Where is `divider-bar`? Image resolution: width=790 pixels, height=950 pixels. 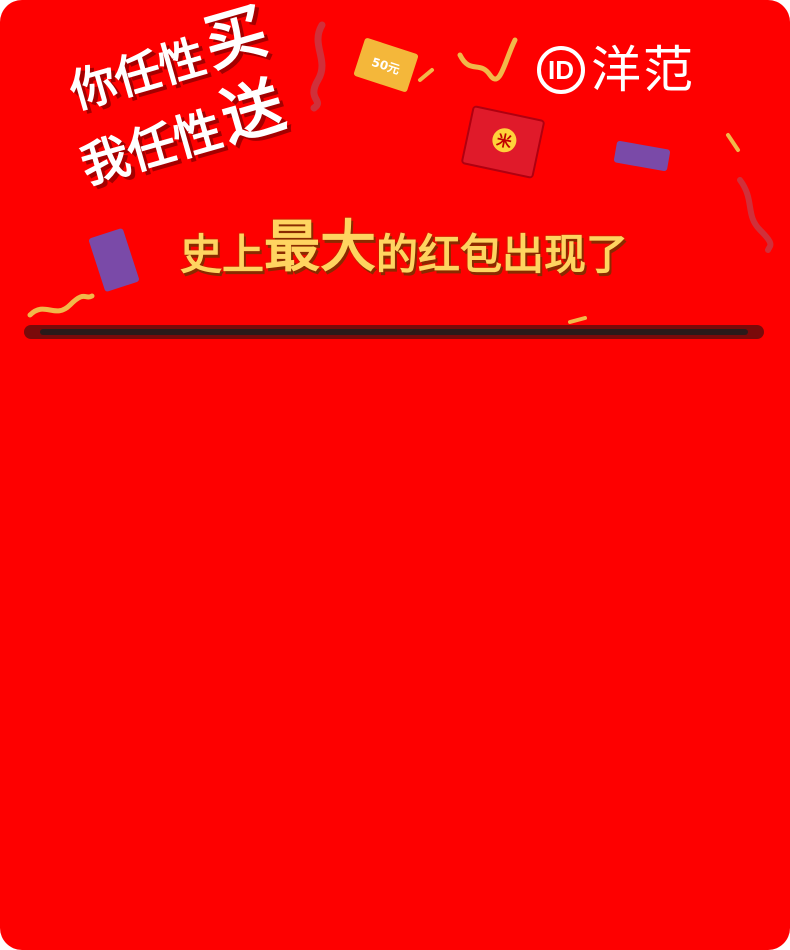 divider-bar is located at coordinates (394, 332).